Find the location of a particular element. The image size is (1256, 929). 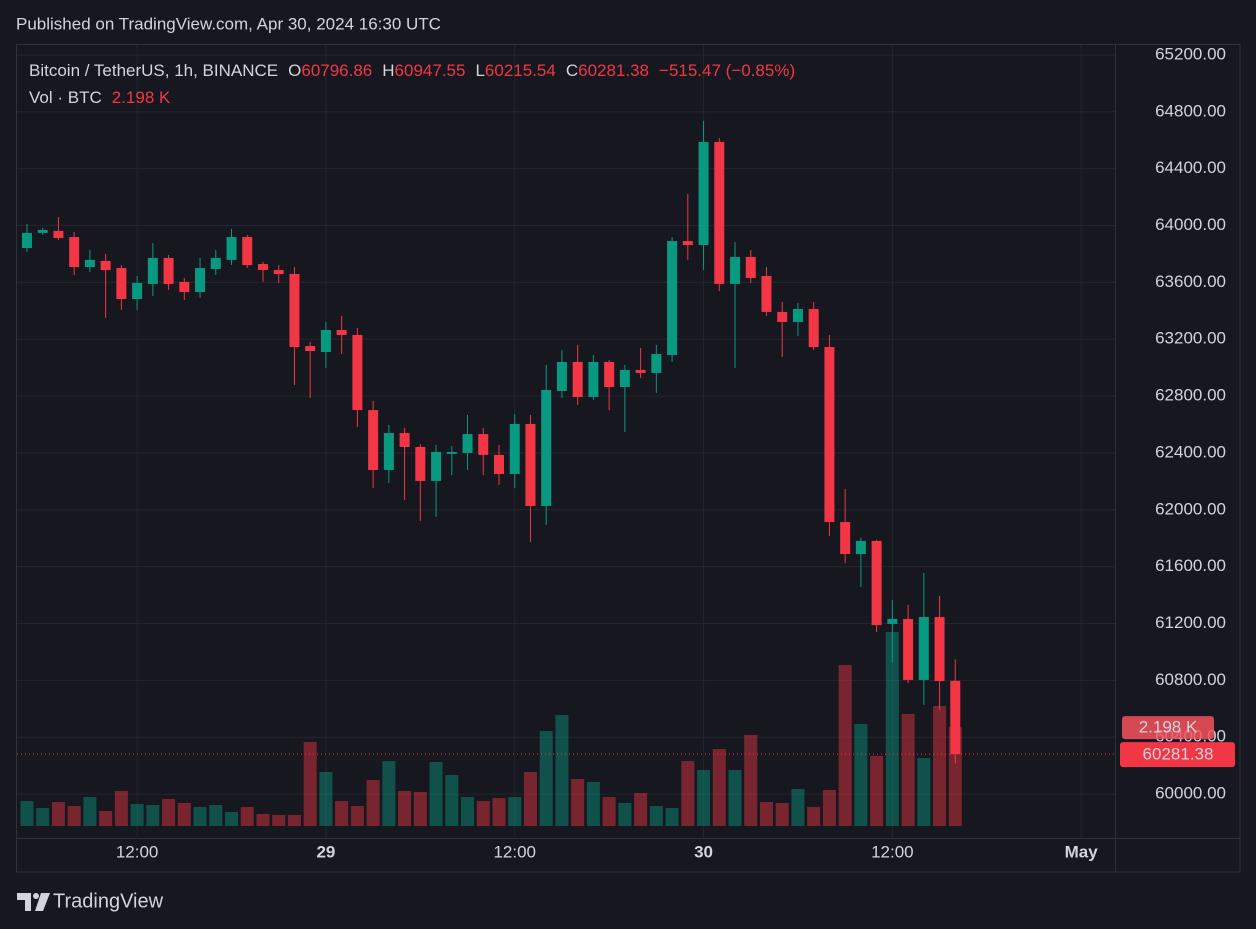

l-value: 60215.54 is located at coordinates (520, 70).